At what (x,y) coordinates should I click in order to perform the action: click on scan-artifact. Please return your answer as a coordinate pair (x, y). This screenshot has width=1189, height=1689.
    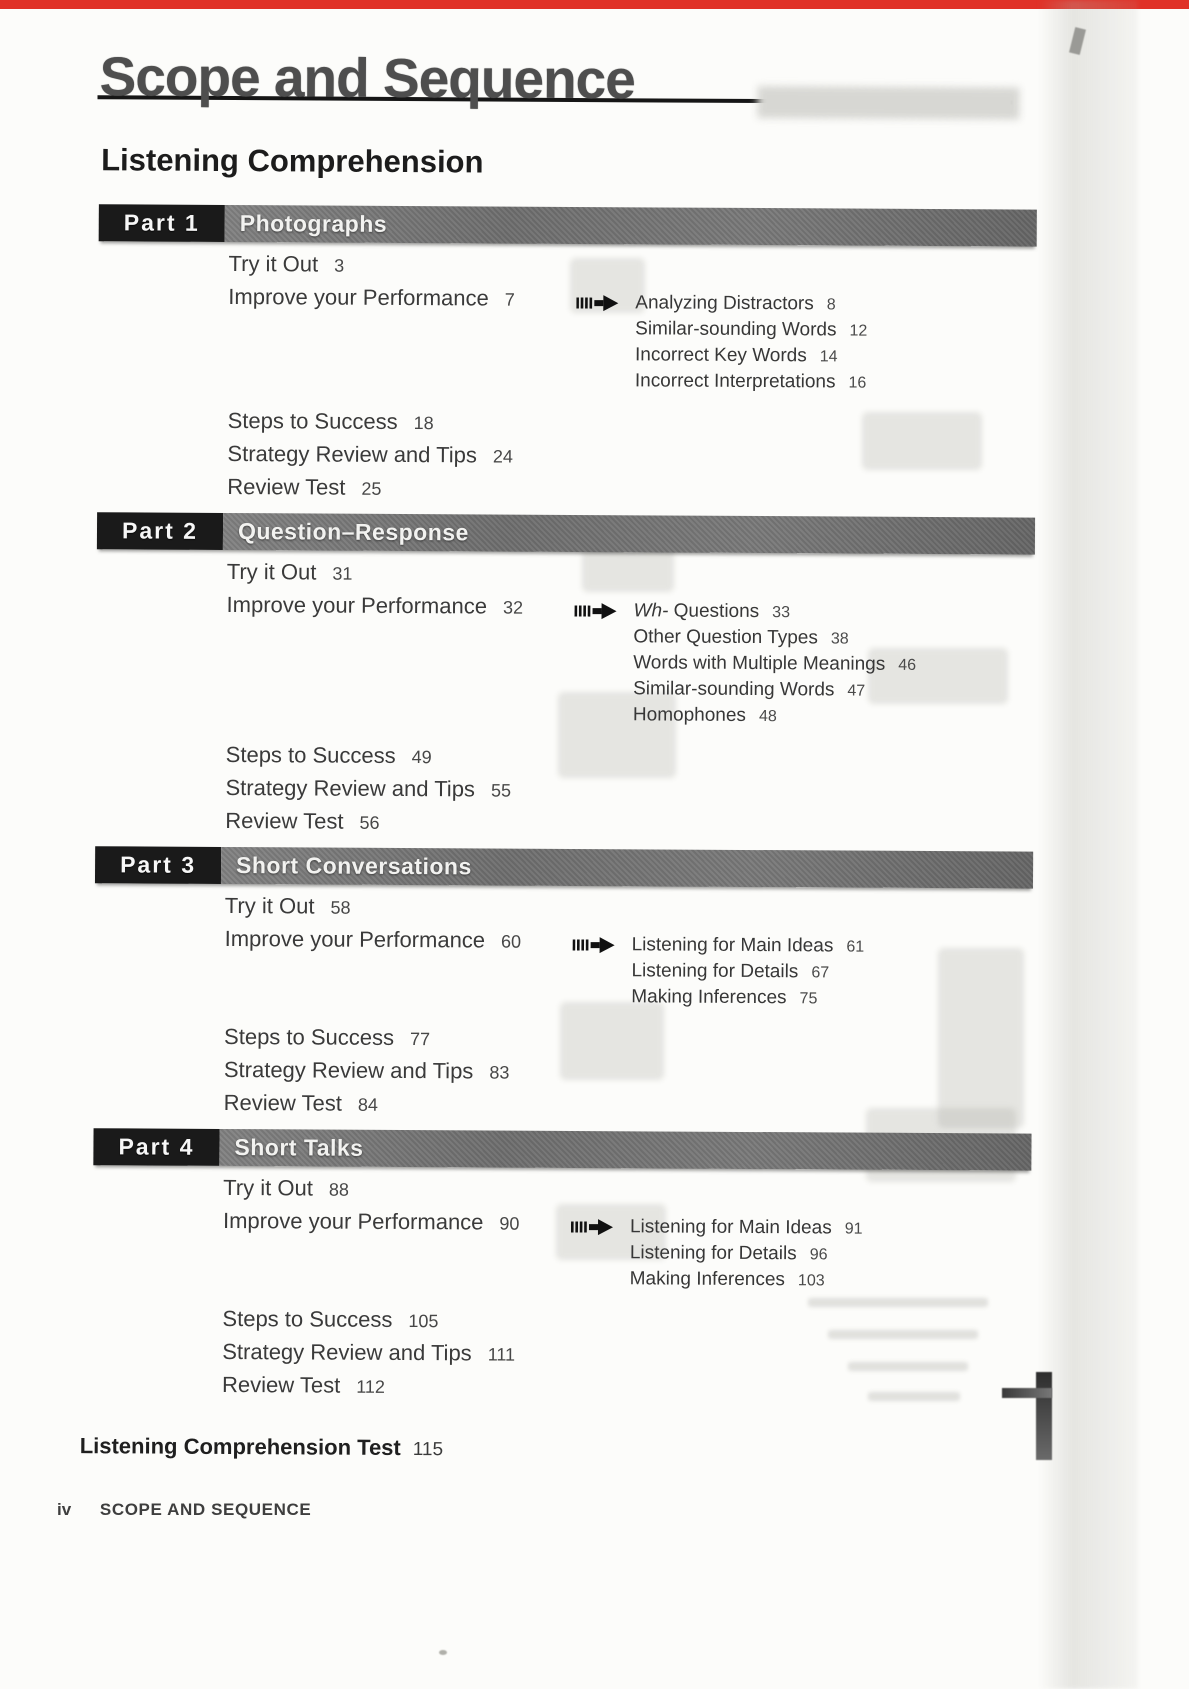
    Looking at the image, I should click on (443, 1652).